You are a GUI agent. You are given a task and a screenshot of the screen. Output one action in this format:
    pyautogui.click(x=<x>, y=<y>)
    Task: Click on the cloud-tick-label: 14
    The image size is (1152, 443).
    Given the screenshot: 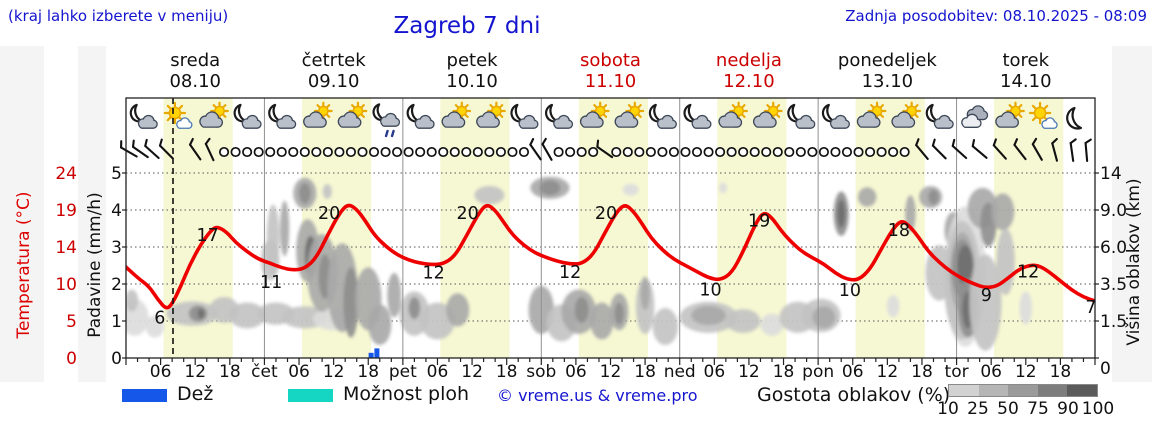 What is the action you would take?
    pyautogui.click(x=1111, y=174)
    